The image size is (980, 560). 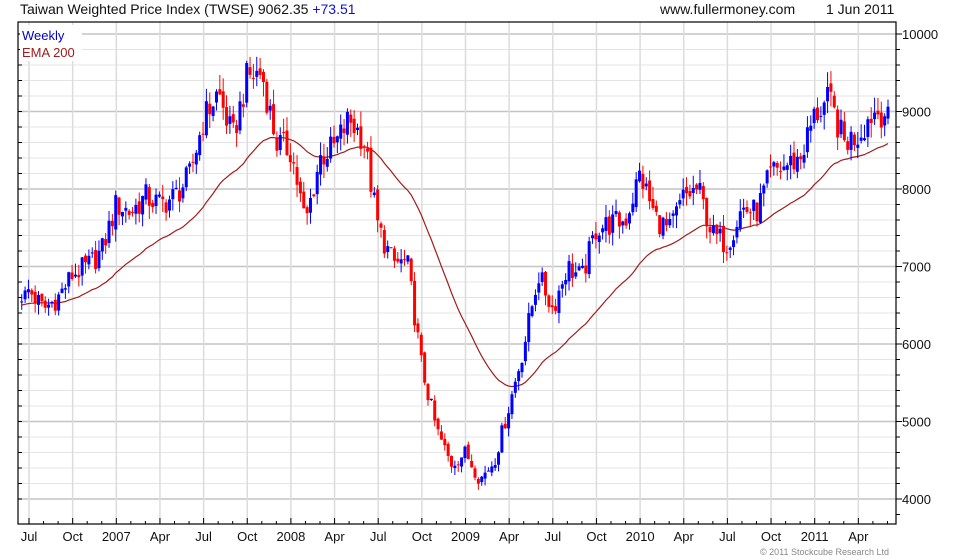 What do you see at coordinates (51, 43) in the screenshot?
I see `legend-background` at bounding box center [51, 43].